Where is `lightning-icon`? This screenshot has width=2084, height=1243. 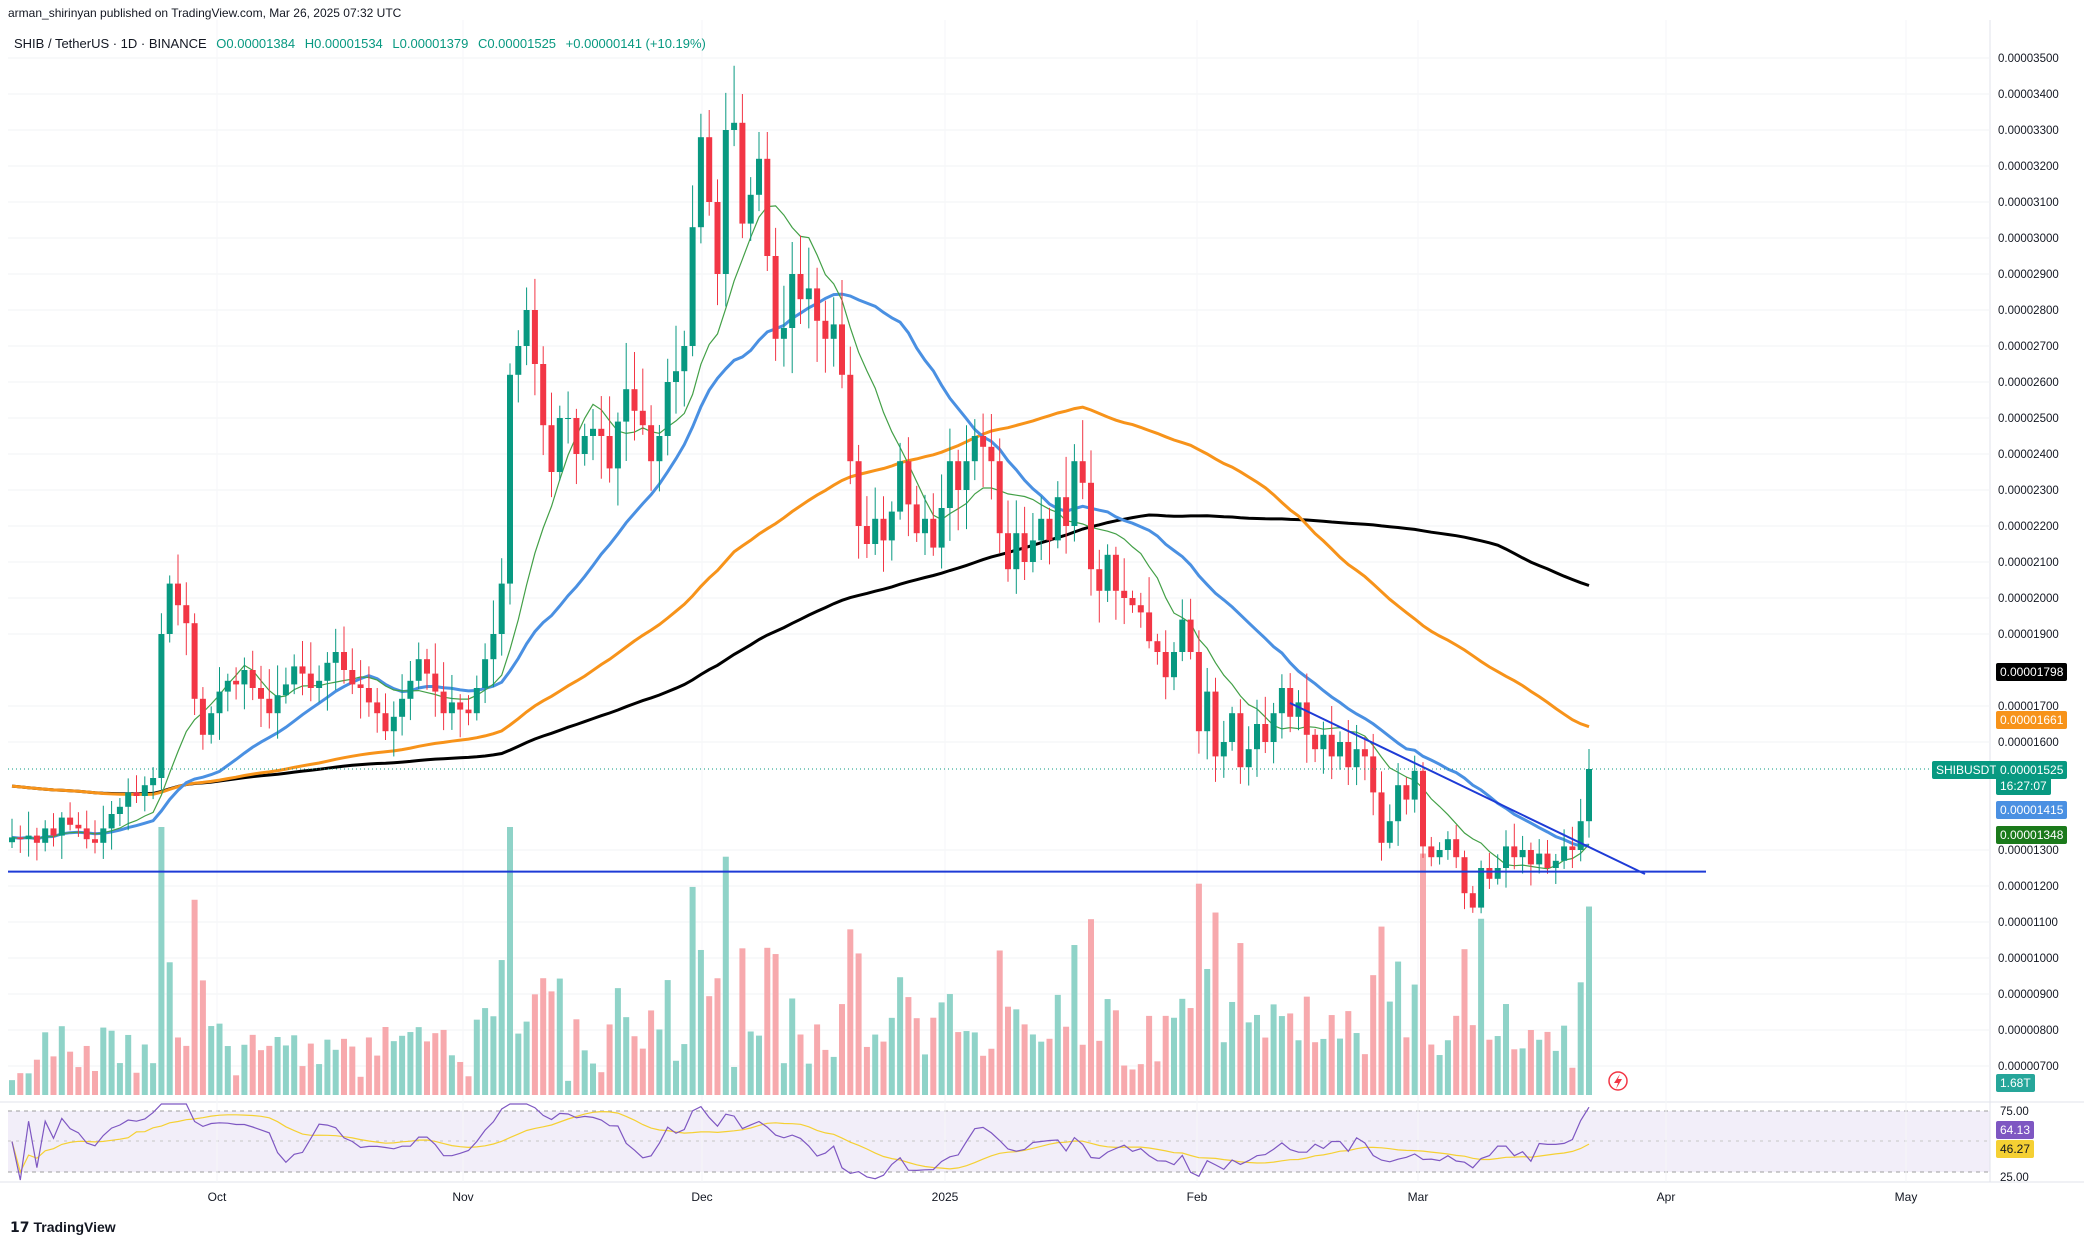
lightning-icon is located at coordinates (1618, 1081).